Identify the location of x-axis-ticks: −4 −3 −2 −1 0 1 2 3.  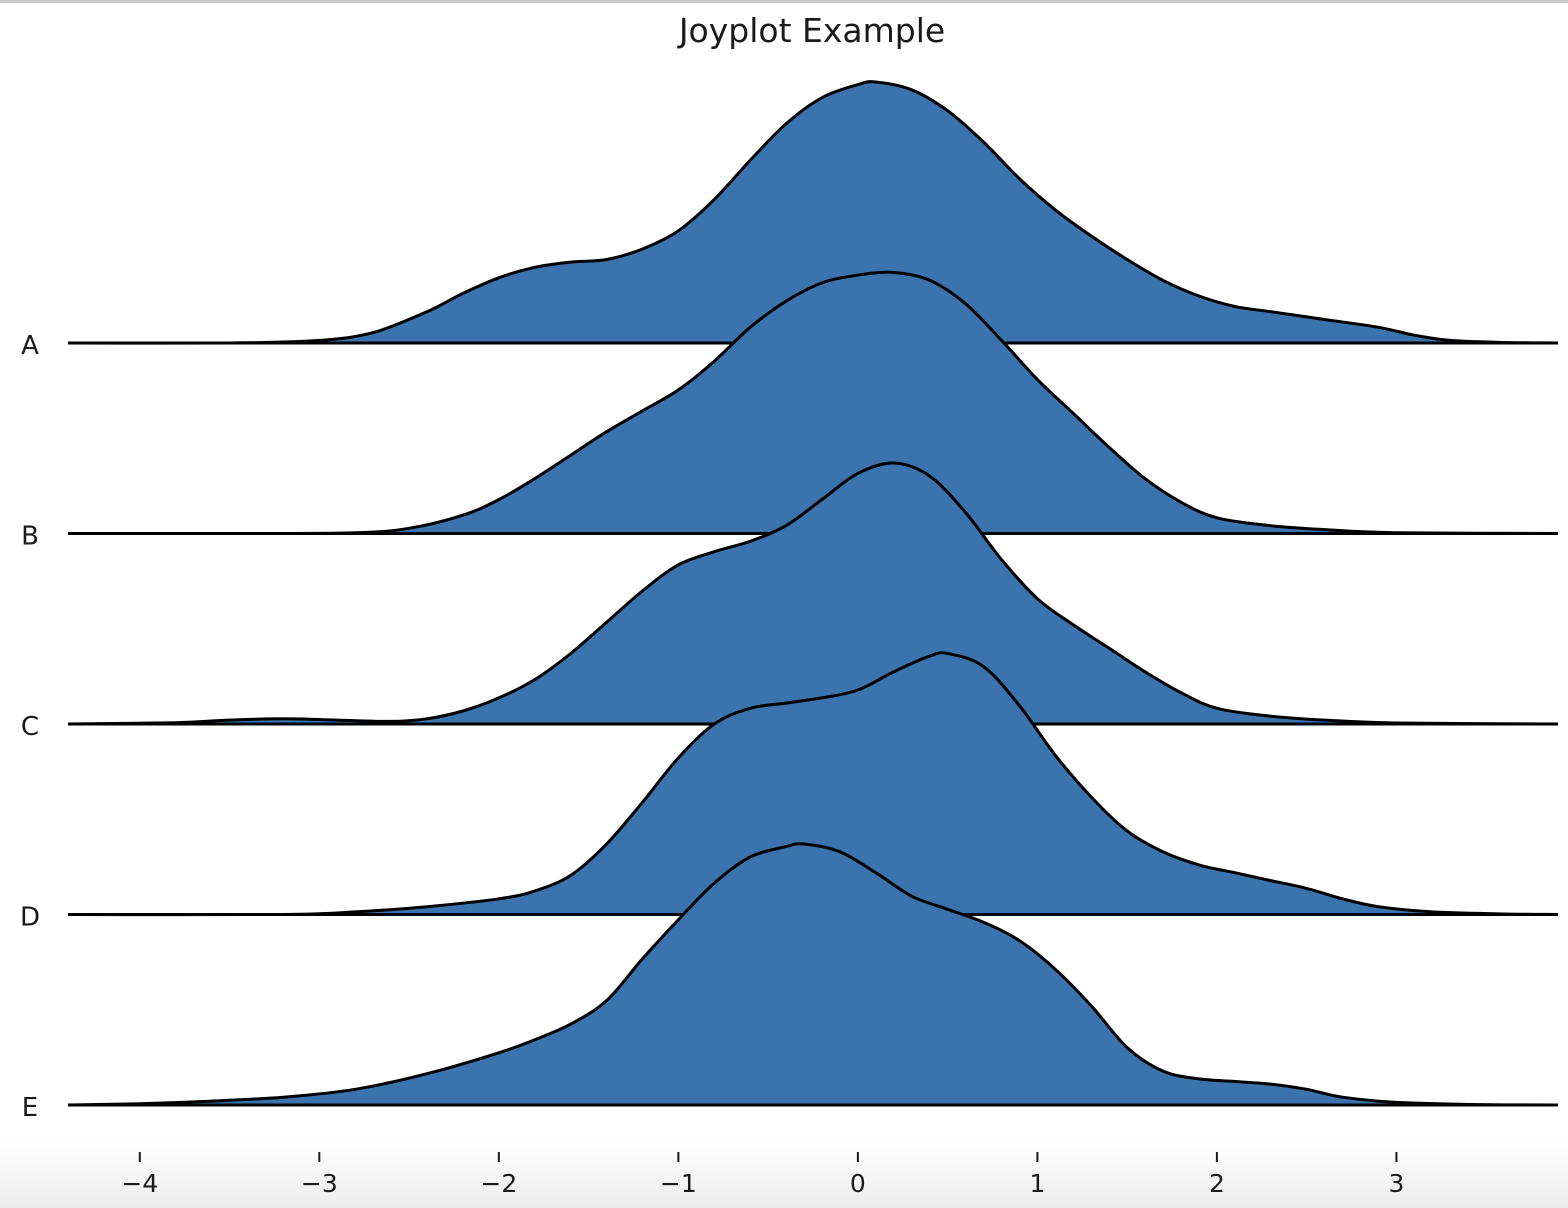
(762, 1175).